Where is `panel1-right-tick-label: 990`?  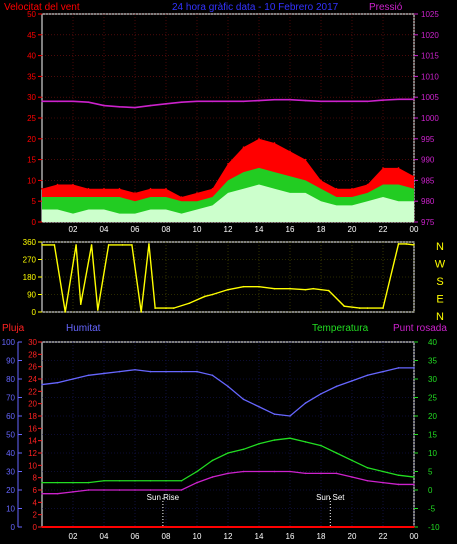 panel1-right-tick-label: 990 is located at coordinates (428, 160).